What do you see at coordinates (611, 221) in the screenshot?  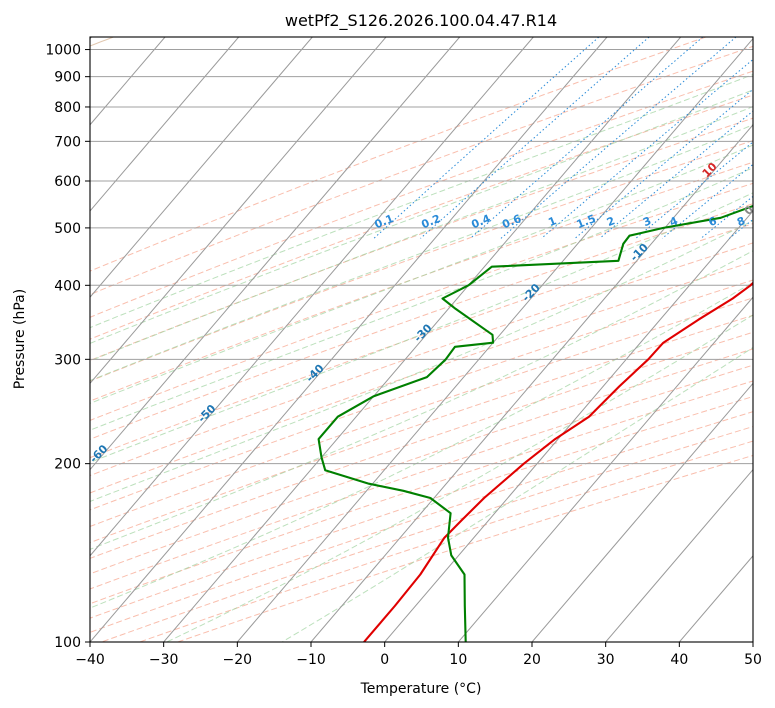 I see `mixing-ratio-label: 2` at bounding box center [611, 221].